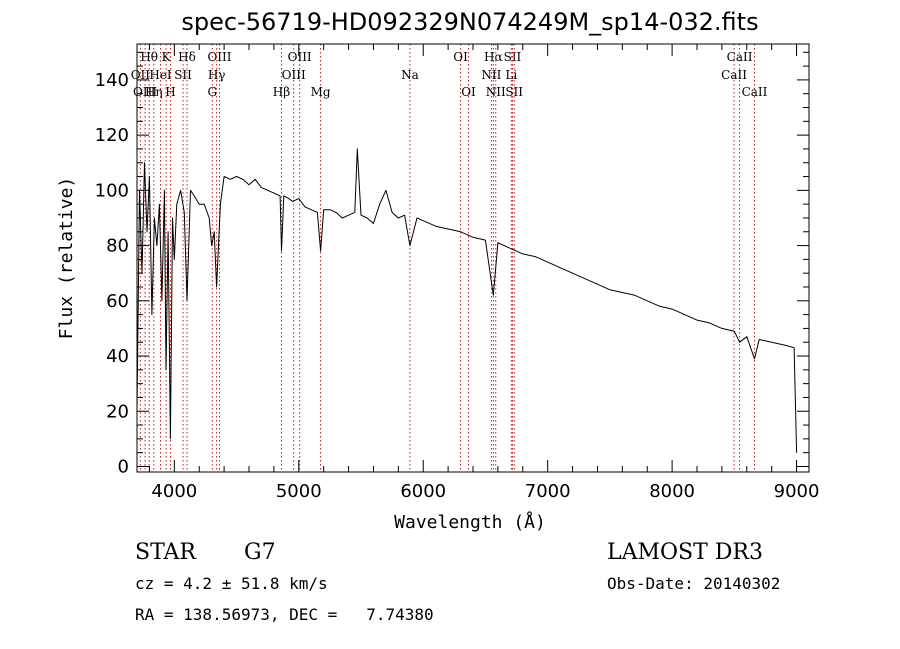 This screenshot has width=900, height=649. Describe the element at coordinates (470, 522) in the screenshot. I see `x-axis-label: Wavelength (Å)` at that location.